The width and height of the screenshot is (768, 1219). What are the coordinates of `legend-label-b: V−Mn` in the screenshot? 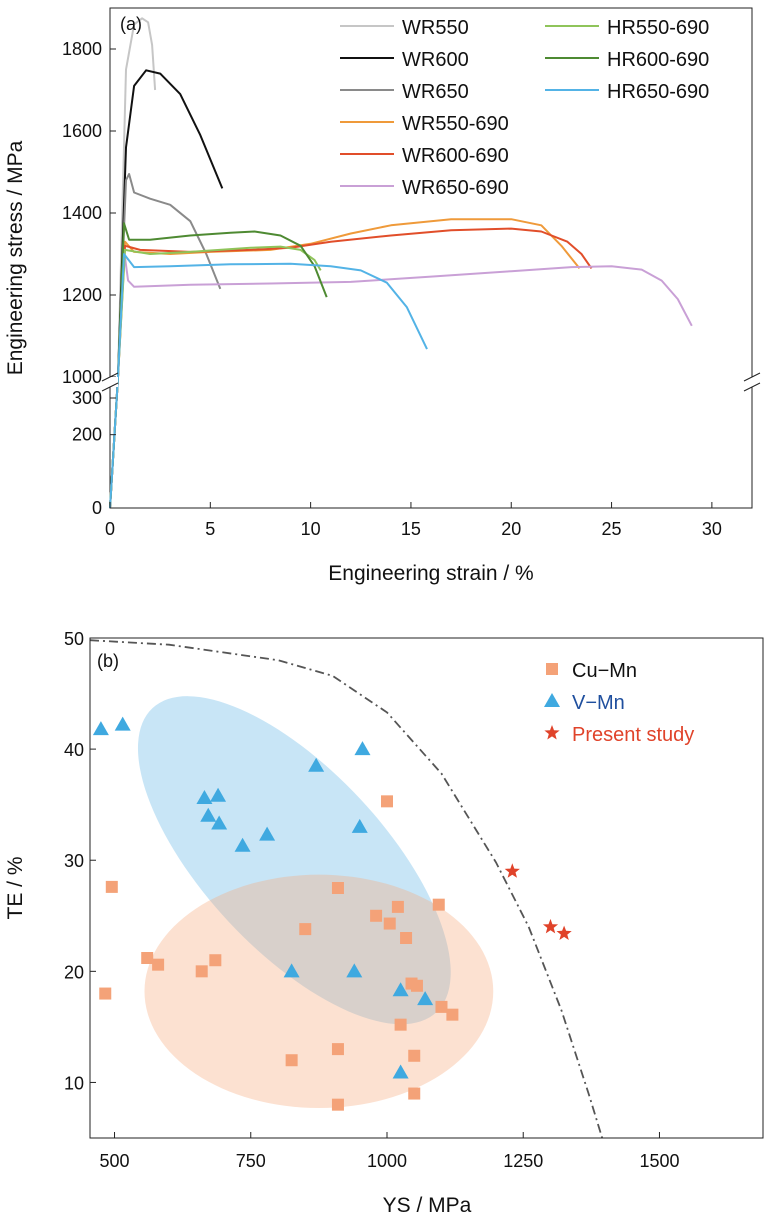 It's located at (598, 703).